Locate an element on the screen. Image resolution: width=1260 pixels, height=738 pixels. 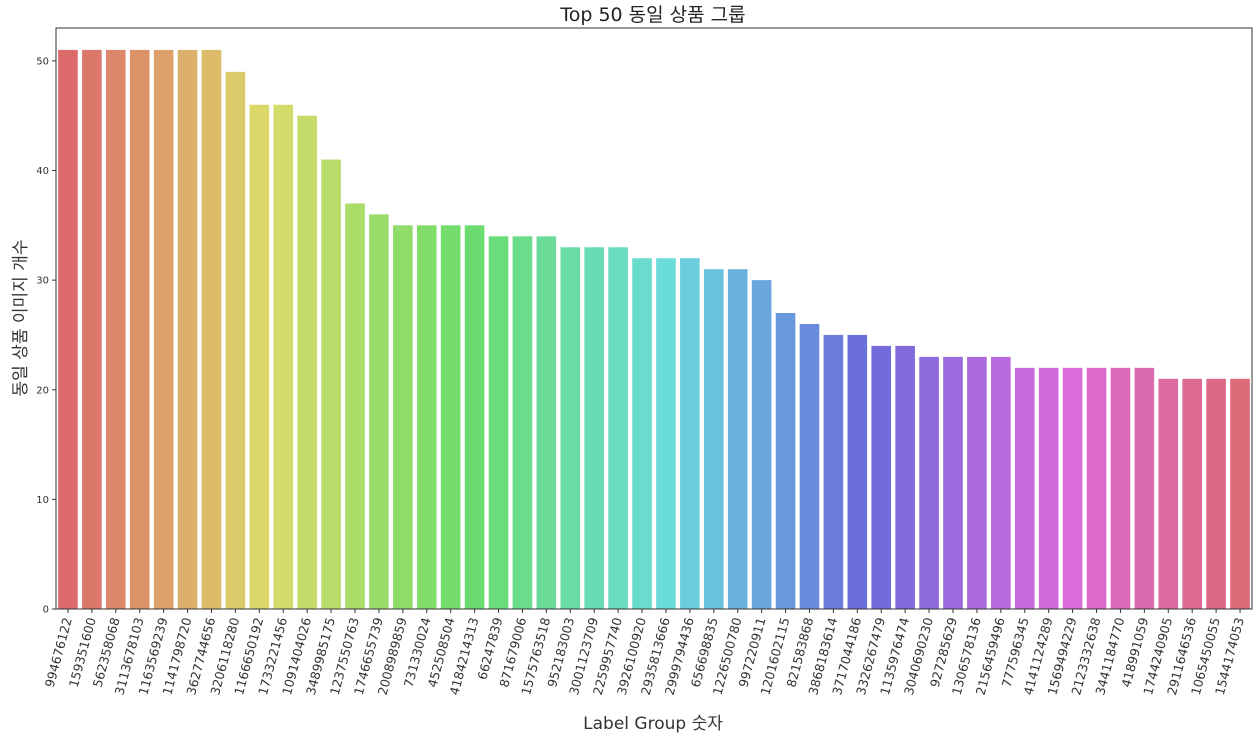
y-tick-label: 20 is located at coordinates (42, 390).